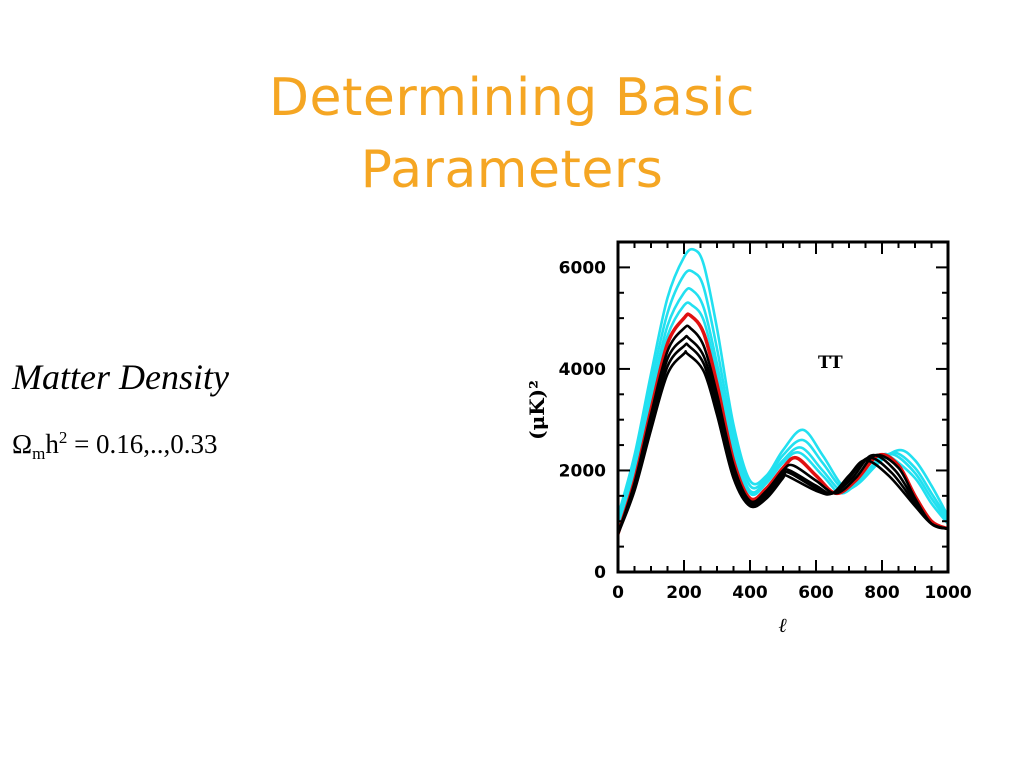 The width and height of the screenshot is (1024, 768). I want to click on plot-frame, so click(783, 407).